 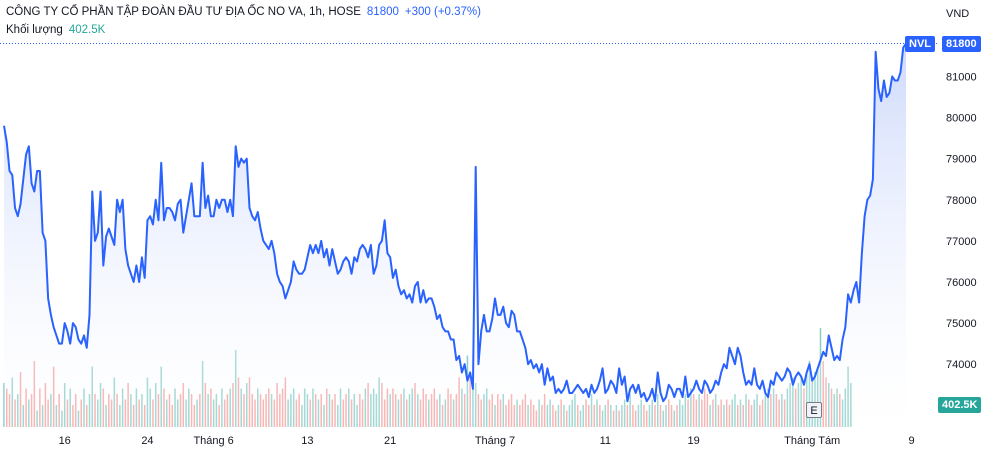 What do you see at coordinates (307, 441) in the screenshot?
I see `time-tick-label: 13` at bounding box center [307, 441].